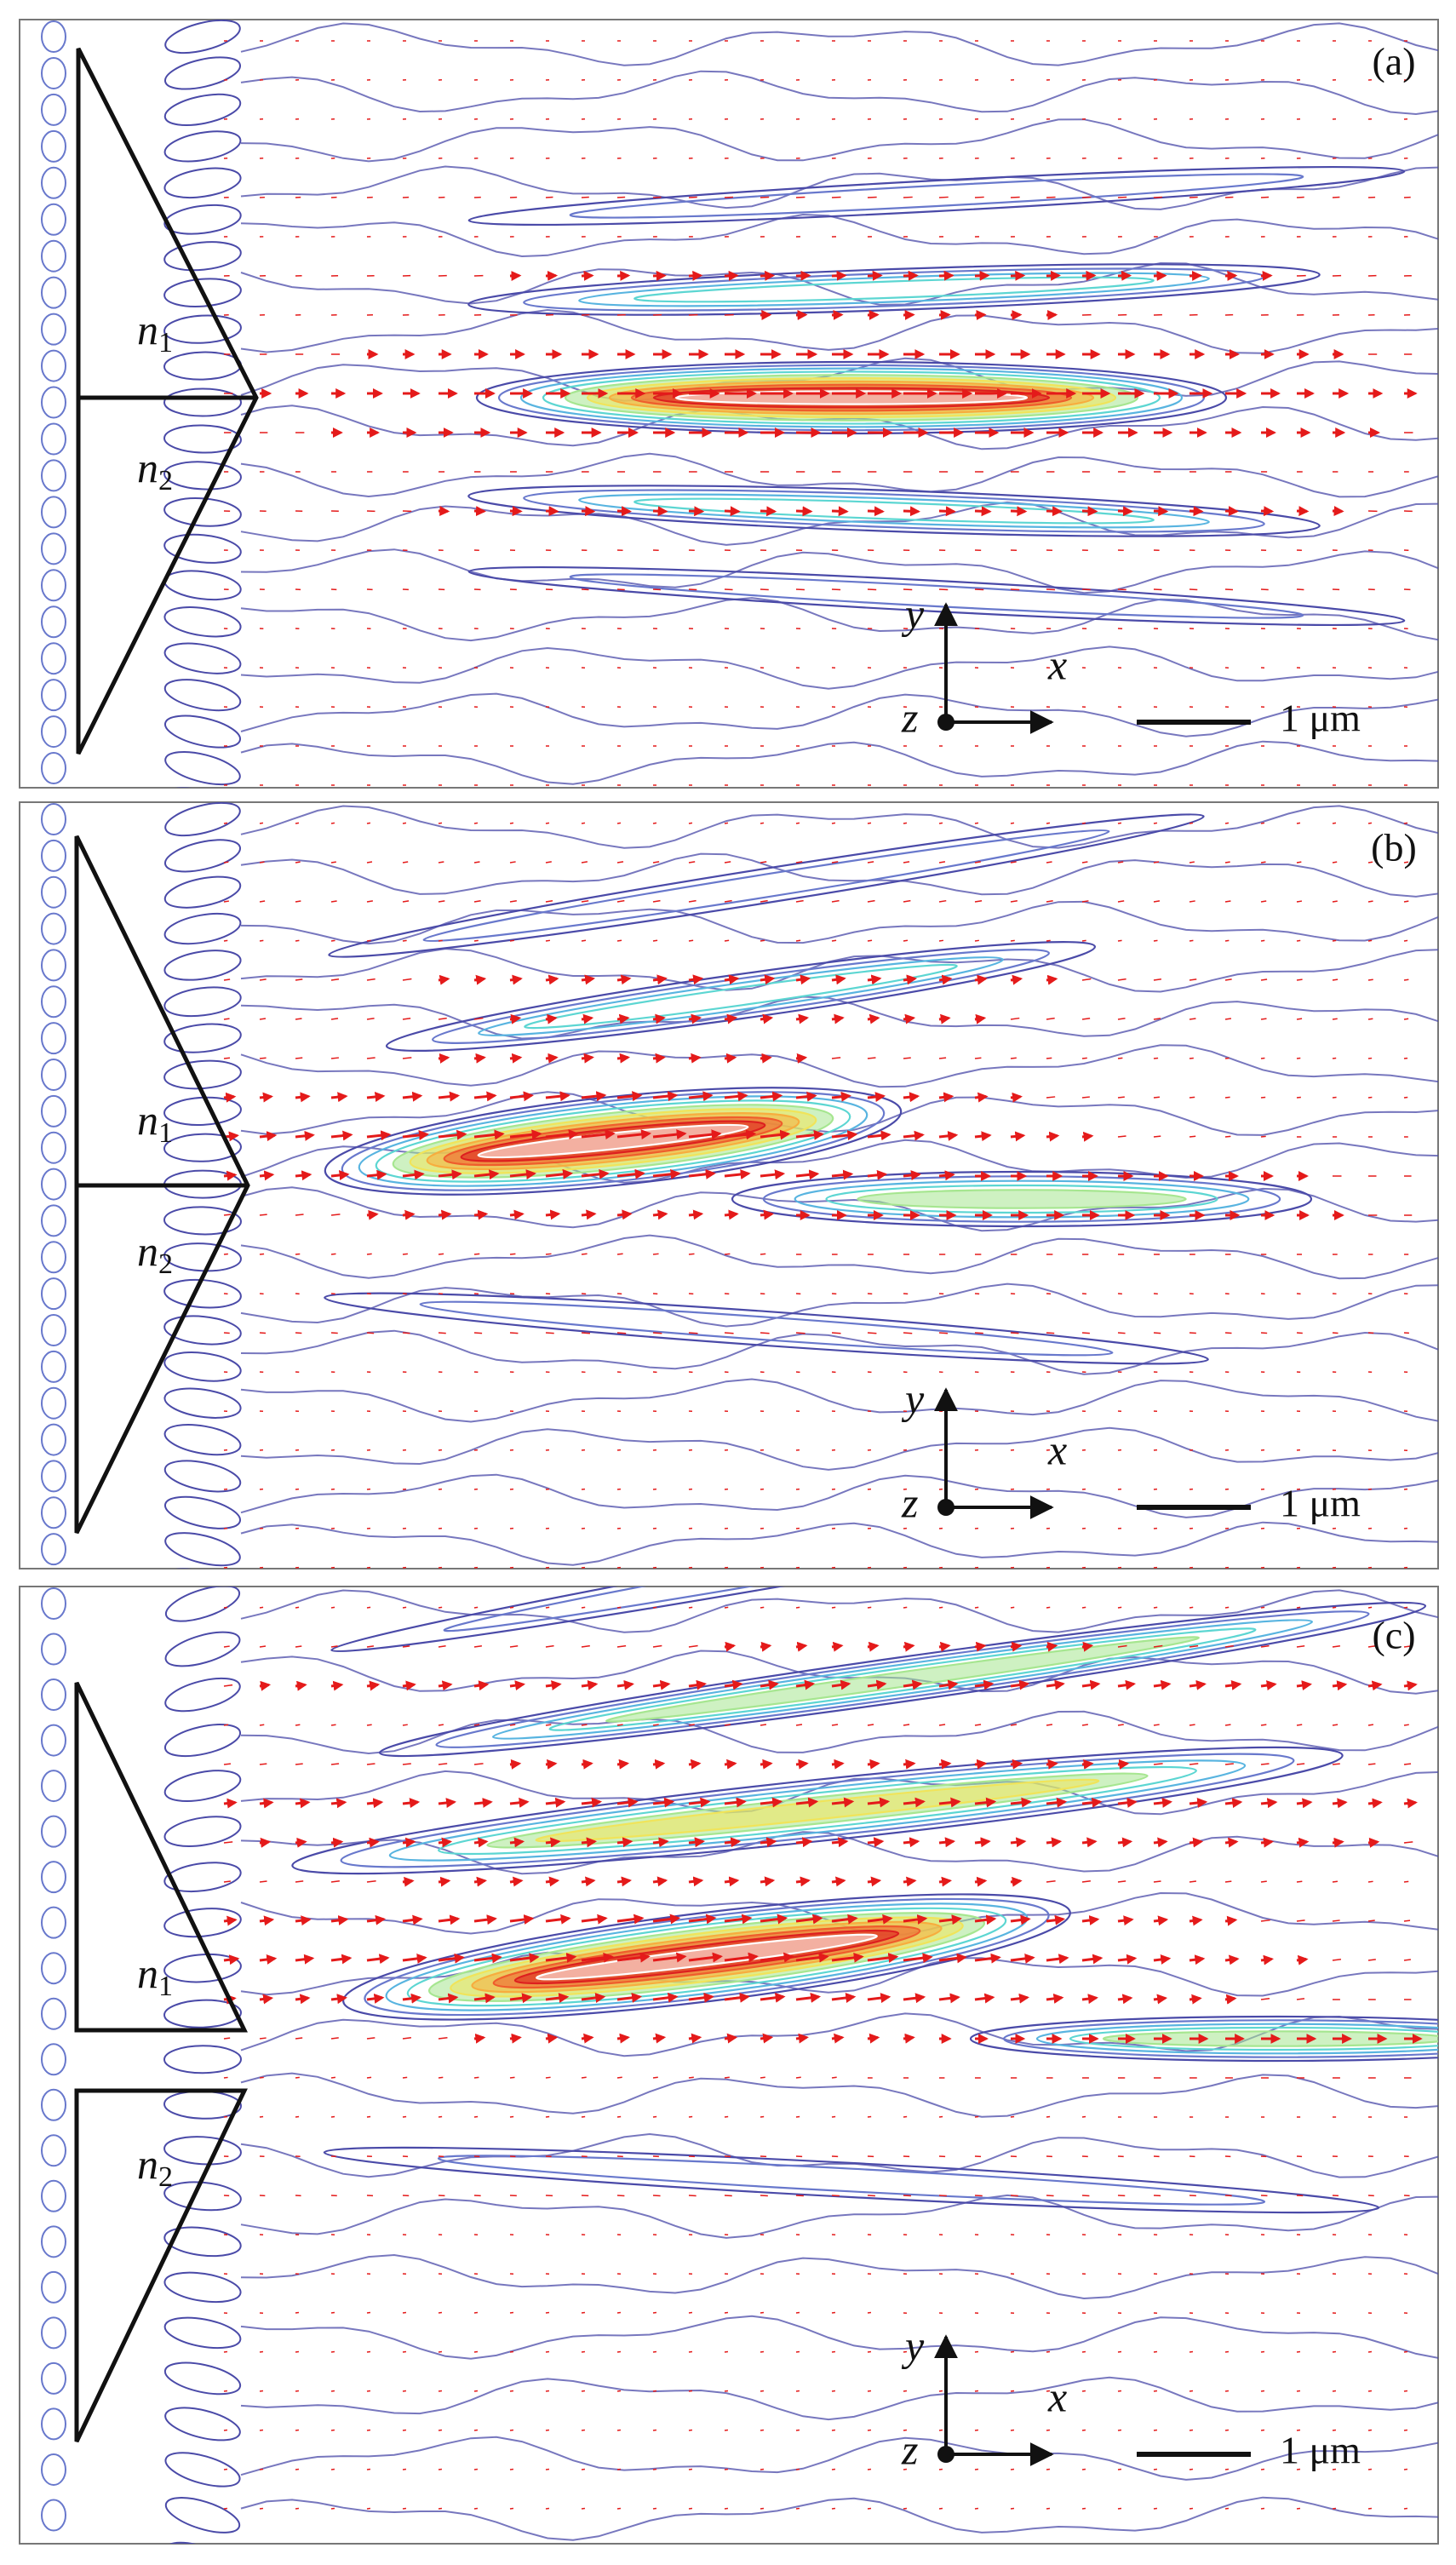 The height and width of the screenshot is (2565, 1456). I want to click on scale-bar-label: 1 μm, so click(1320, 718).